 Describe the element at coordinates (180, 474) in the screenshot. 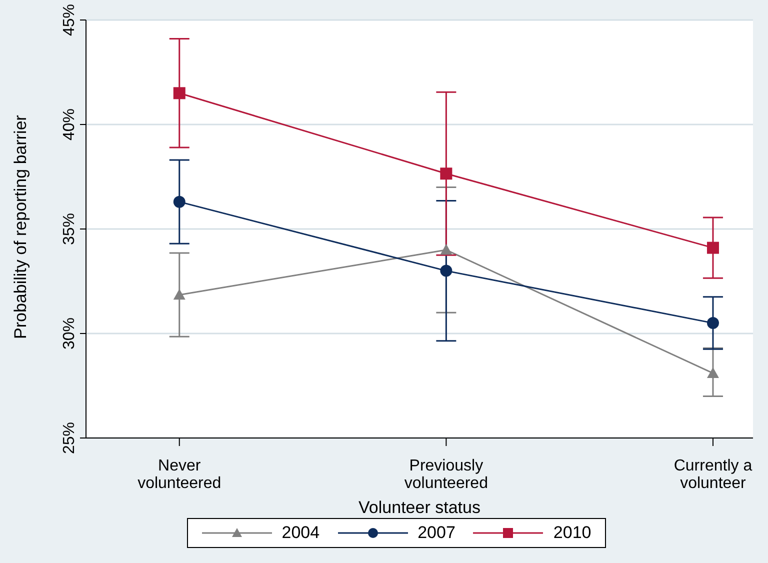

I see `x-tick-label: Never volunteered` at that location.